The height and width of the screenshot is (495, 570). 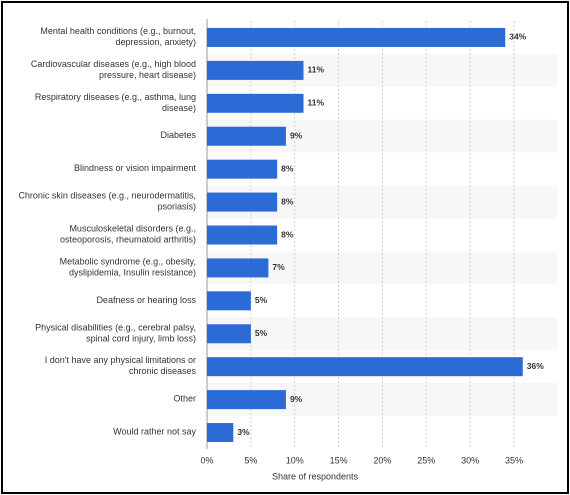 What do you see at coordinates (206, 460) in the screenshot?
I see `x-tick-label: 0%` at bounding box center [206, 460].